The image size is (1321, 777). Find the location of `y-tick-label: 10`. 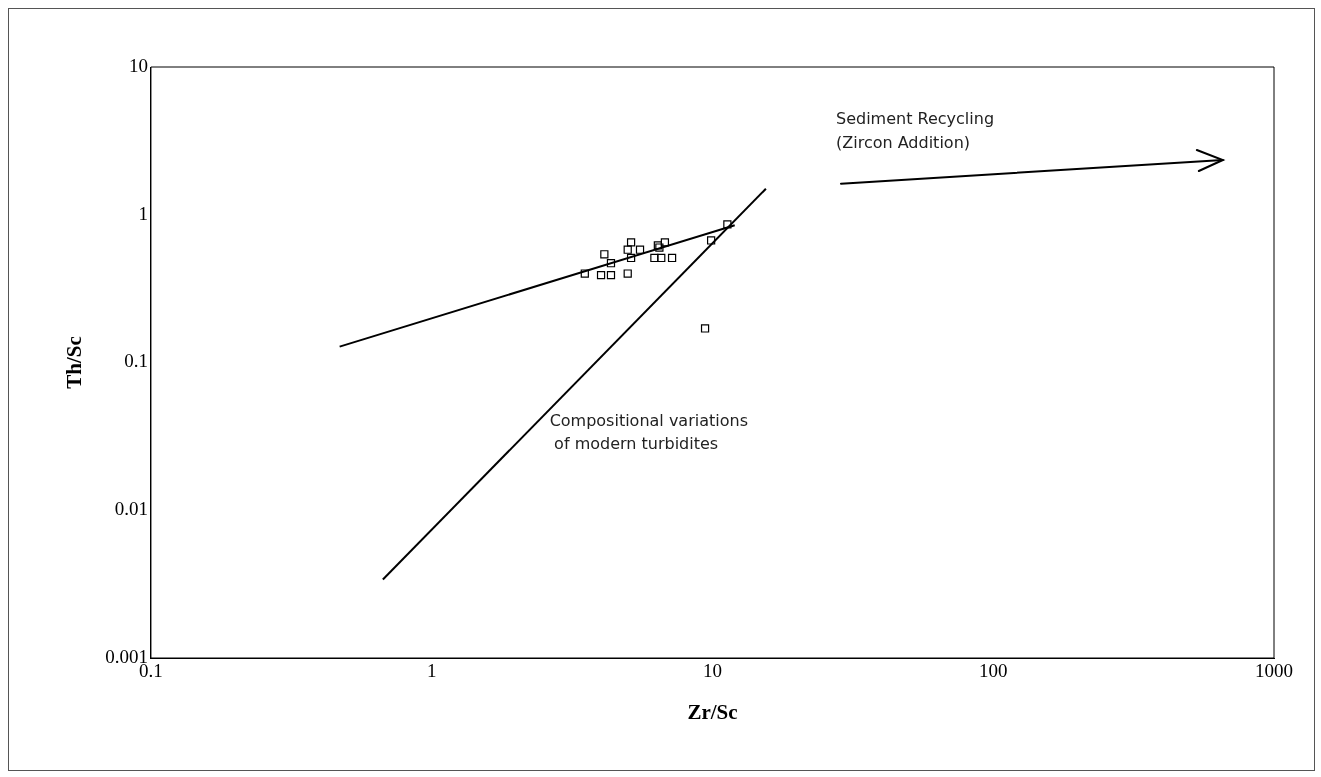

y-tick-label: 10 is located at coordinates (138, 65).